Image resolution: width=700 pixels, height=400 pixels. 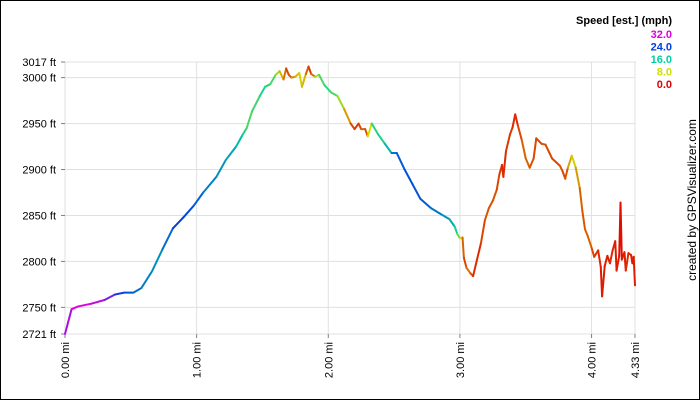 What do you see at coordinates (593, 360) in the screenshot?
I see `x-tick-label: 4.00 mi` at bounding box center [593, 360].